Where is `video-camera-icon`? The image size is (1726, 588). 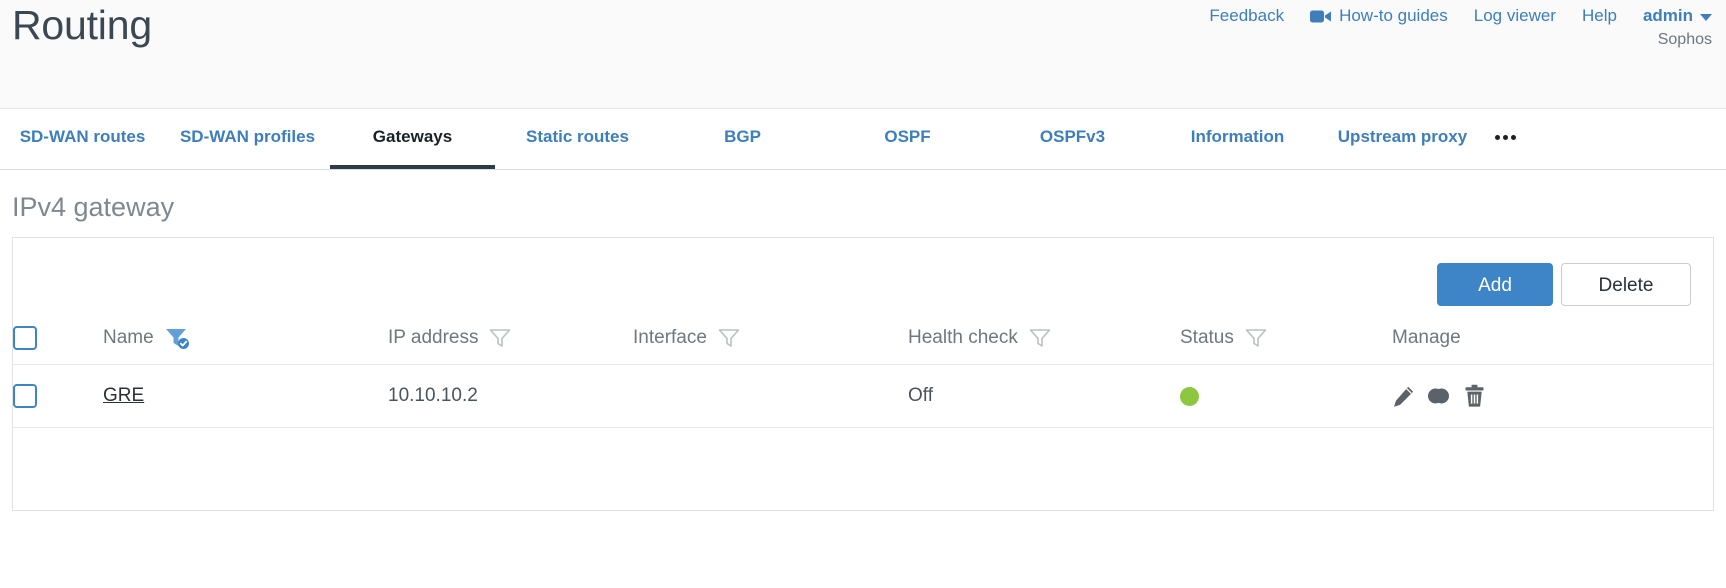
video-camera-icon is located at coordinates (1321, 16).